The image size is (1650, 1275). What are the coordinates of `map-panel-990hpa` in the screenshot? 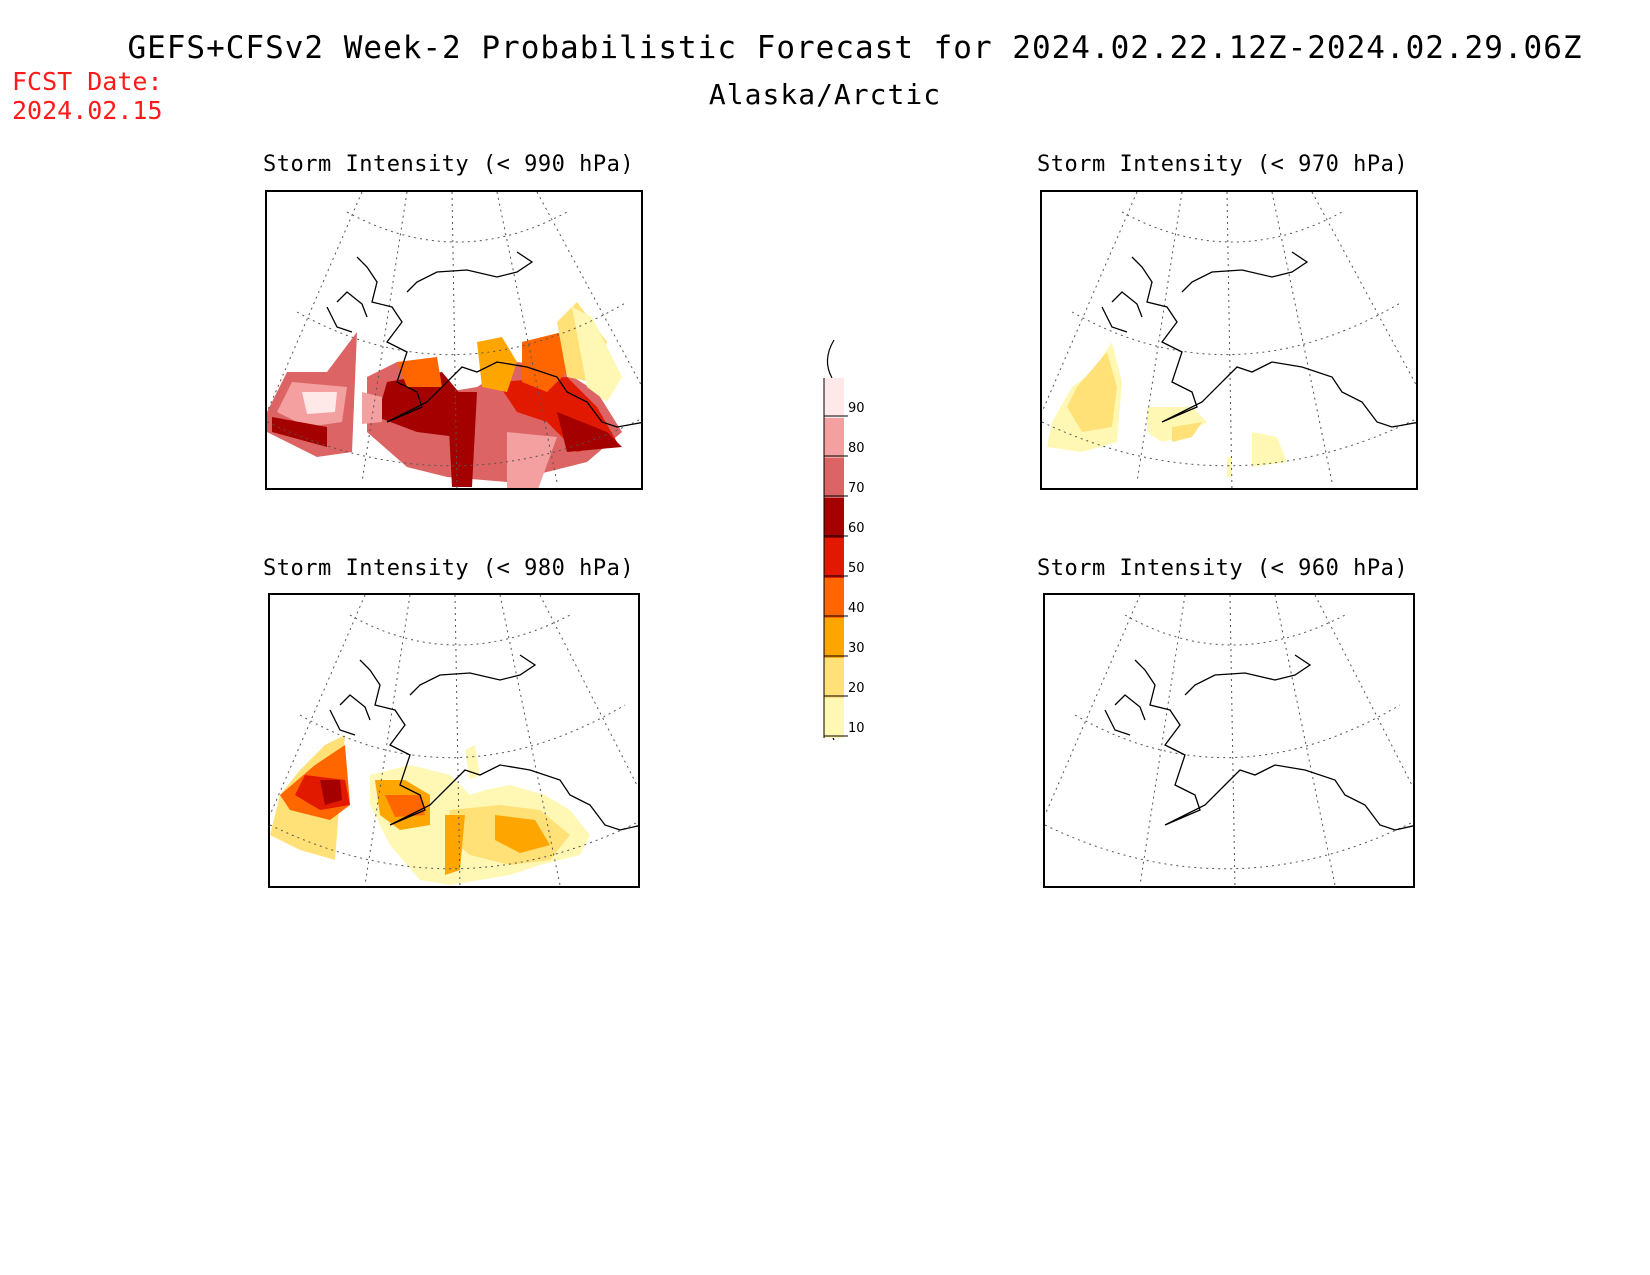 It's located at (454, 340).